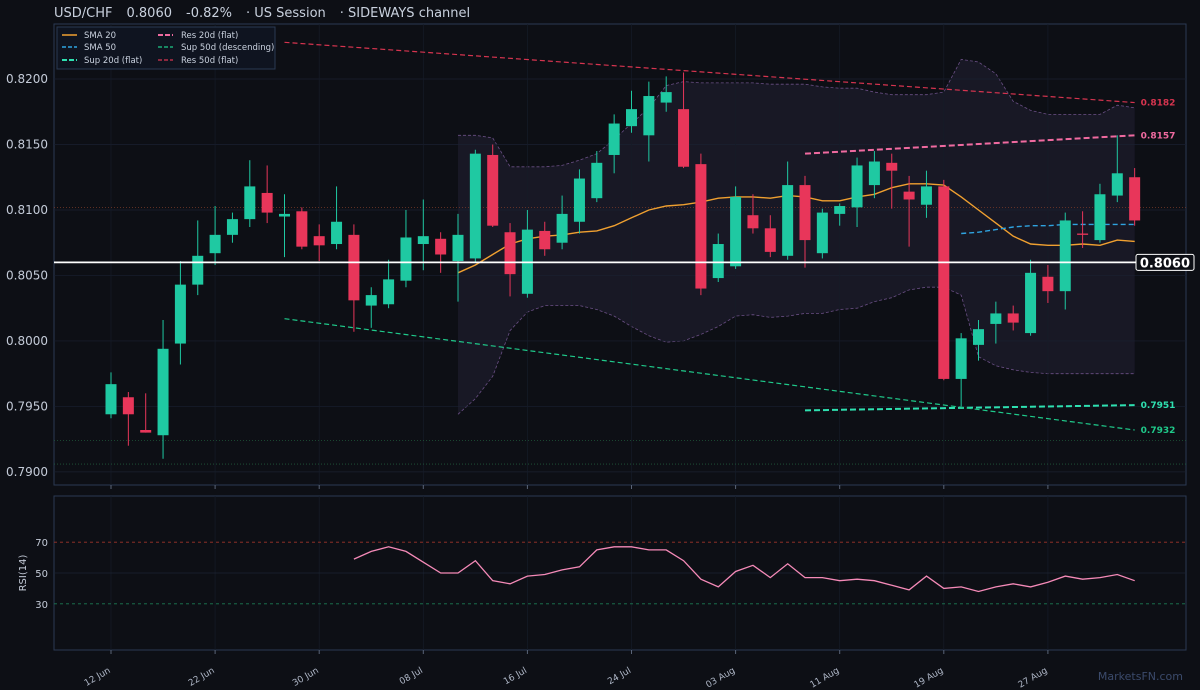 This screenshot has height=690, width=1200. Describe the element at coordinates (796, 228) in the screenshot. I see `sma20-line` at that location.